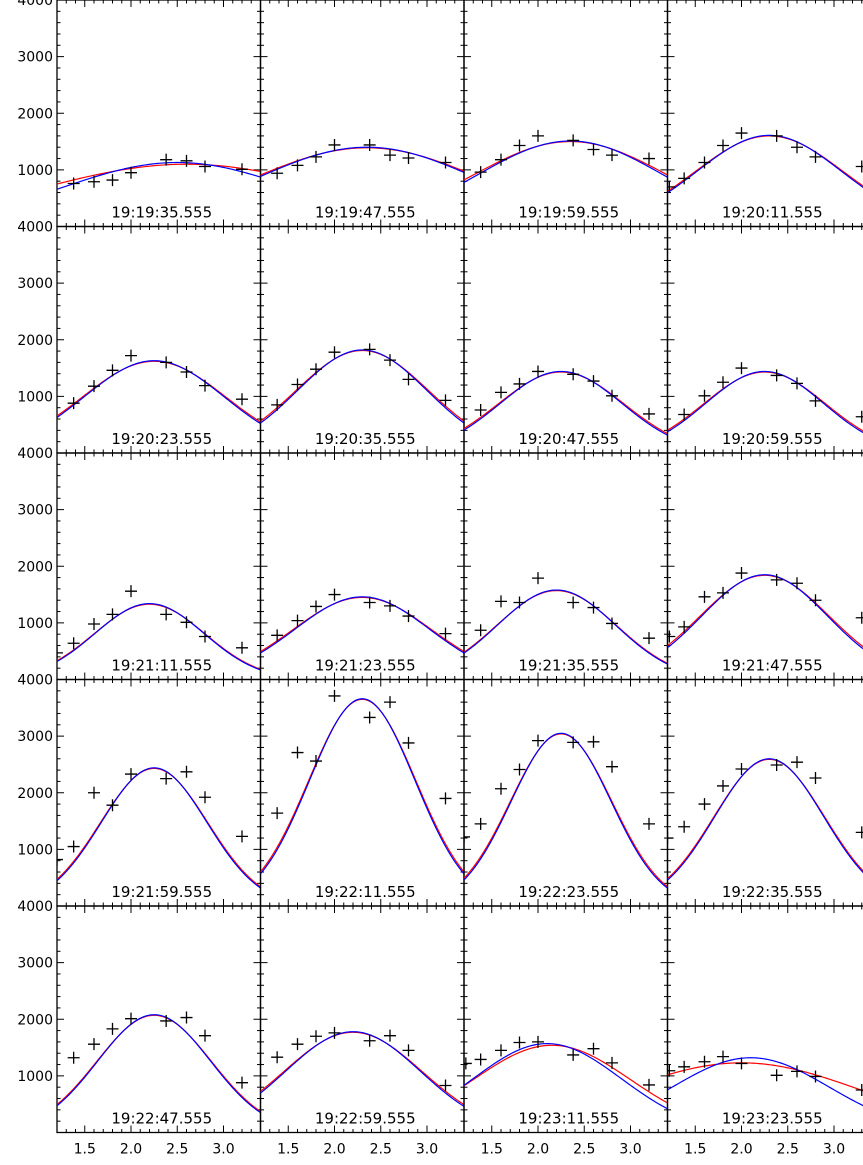 This screenshot has width=863, height=1165. What do you see at coordinates (35, 737) in the screenshot?
I see `y-tick-label: 3000` at bounding box center [35, 737].